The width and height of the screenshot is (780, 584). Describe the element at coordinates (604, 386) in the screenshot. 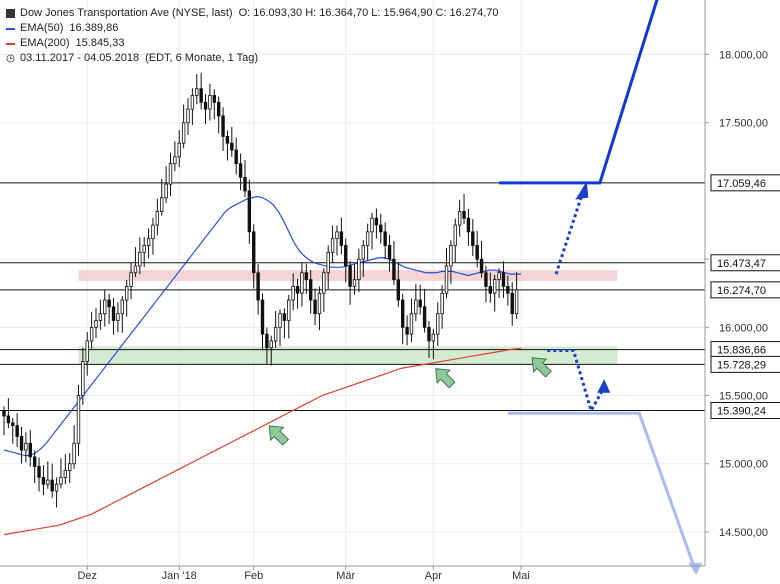

I see `dotted-down-arrowhead-icon` at that location.